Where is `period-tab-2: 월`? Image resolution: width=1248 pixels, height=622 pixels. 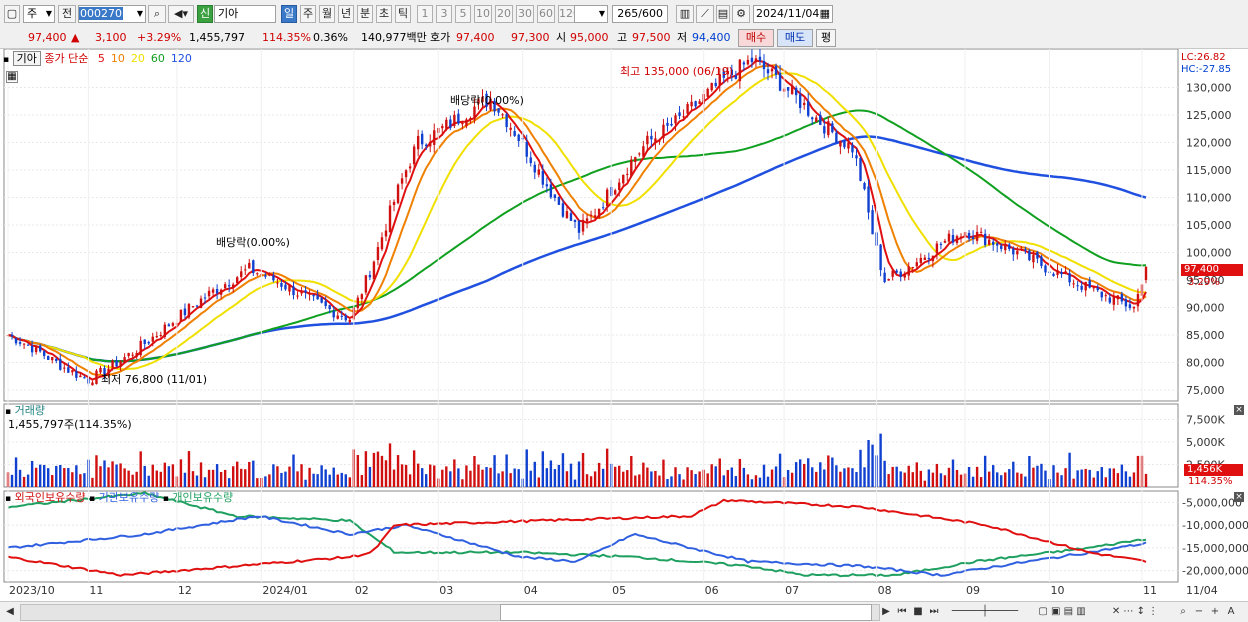
period-tab-2: 월 is located at coordinates (327, 14).